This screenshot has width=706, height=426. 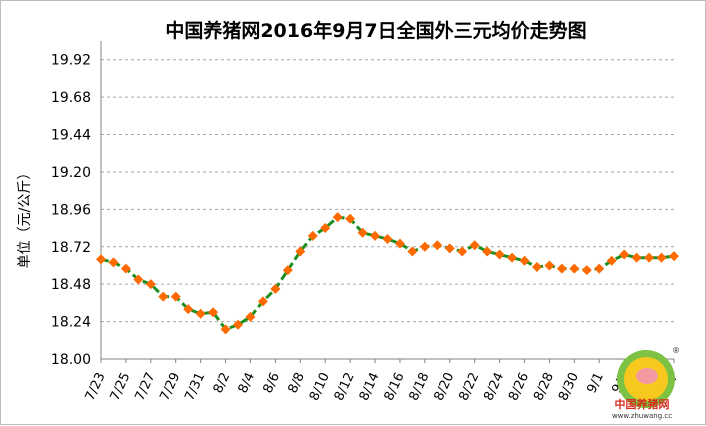 What do you see at coordinates (71, 61) in the screenshot?
I see `y-tick-label: 19.92` at bounding box center [71, 61].